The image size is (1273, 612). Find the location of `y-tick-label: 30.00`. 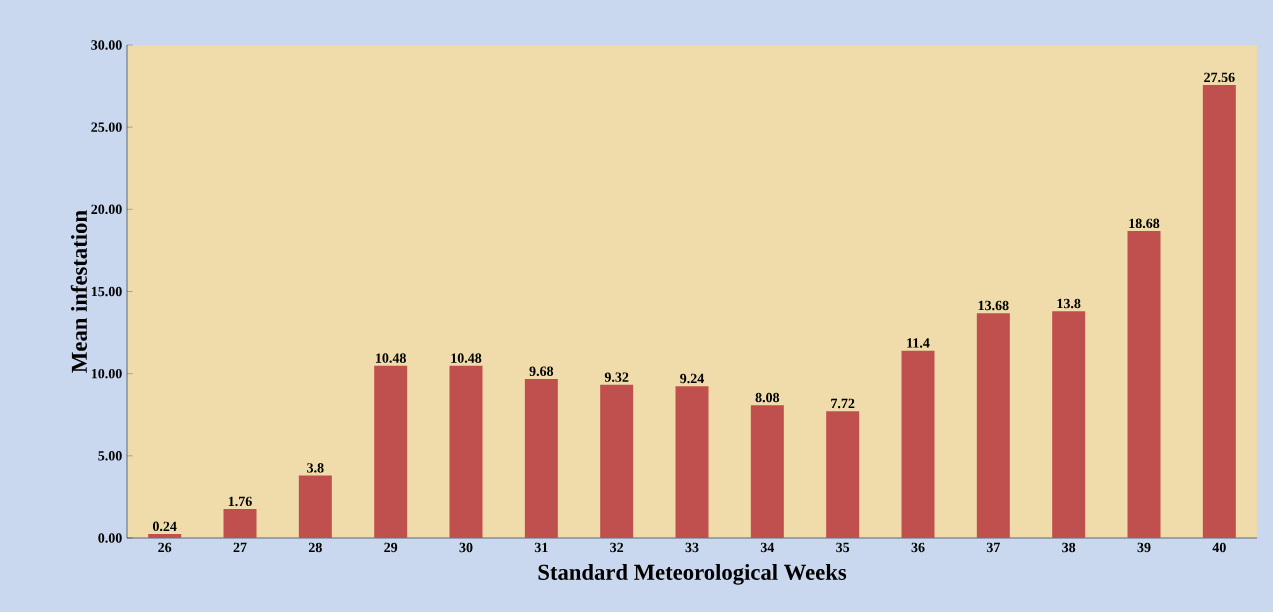

y-tick-label: 30.00 is located at coordinates (106, 45).